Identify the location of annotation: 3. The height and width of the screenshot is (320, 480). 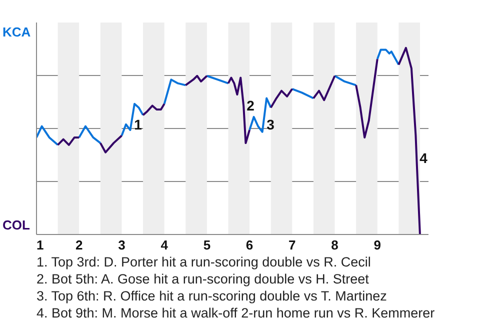
(270, 124).